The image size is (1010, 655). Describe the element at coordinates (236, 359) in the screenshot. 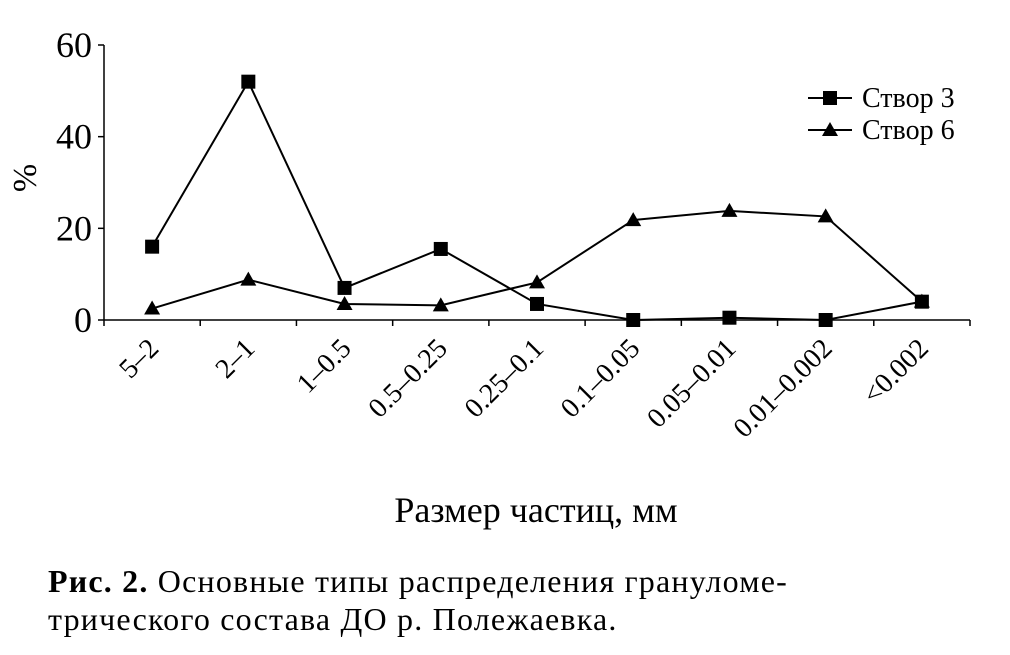

I see `x-tick-label: 2–1` at that location.